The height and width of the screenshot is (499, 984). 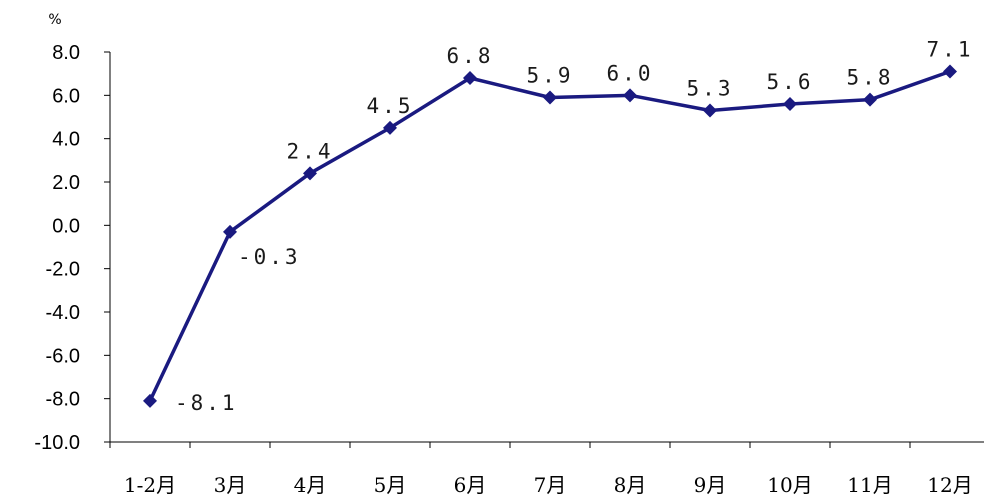 What do you see at coordinates (550, 76) in the screenshot?
I see `data-label: 5.9` at bounding box center [550, 76].